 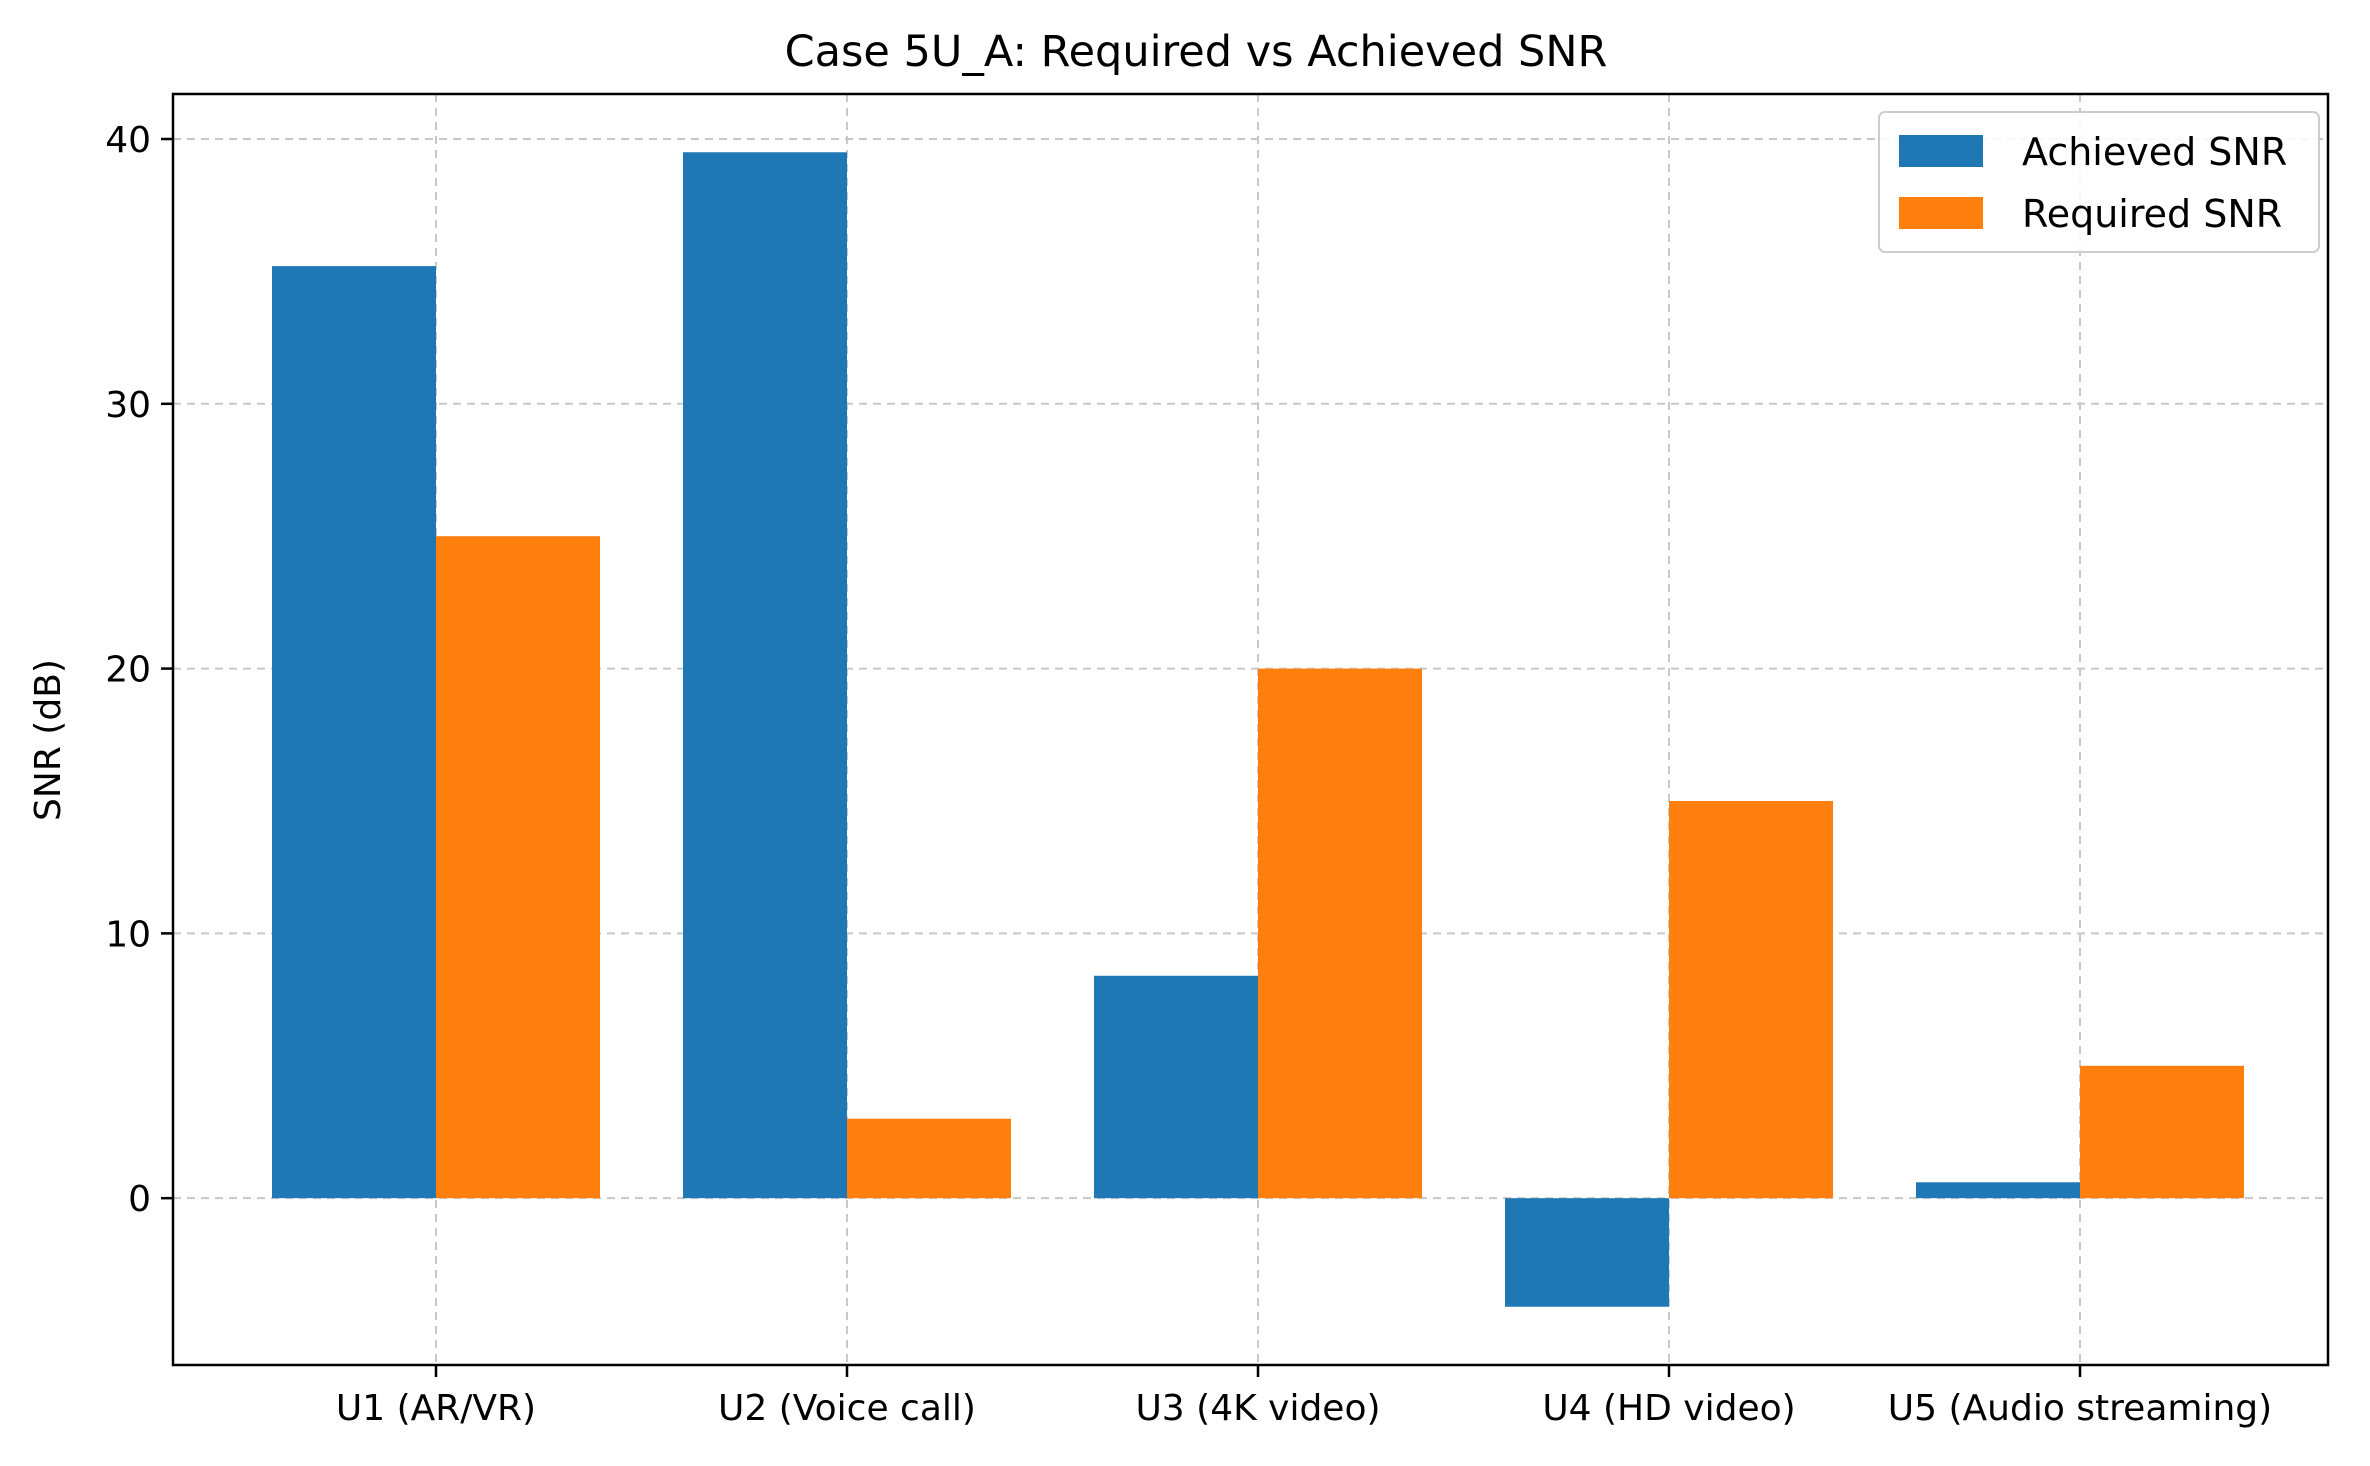 I want to click on bar-achieved-u3, so click(x=1176, y=1087).